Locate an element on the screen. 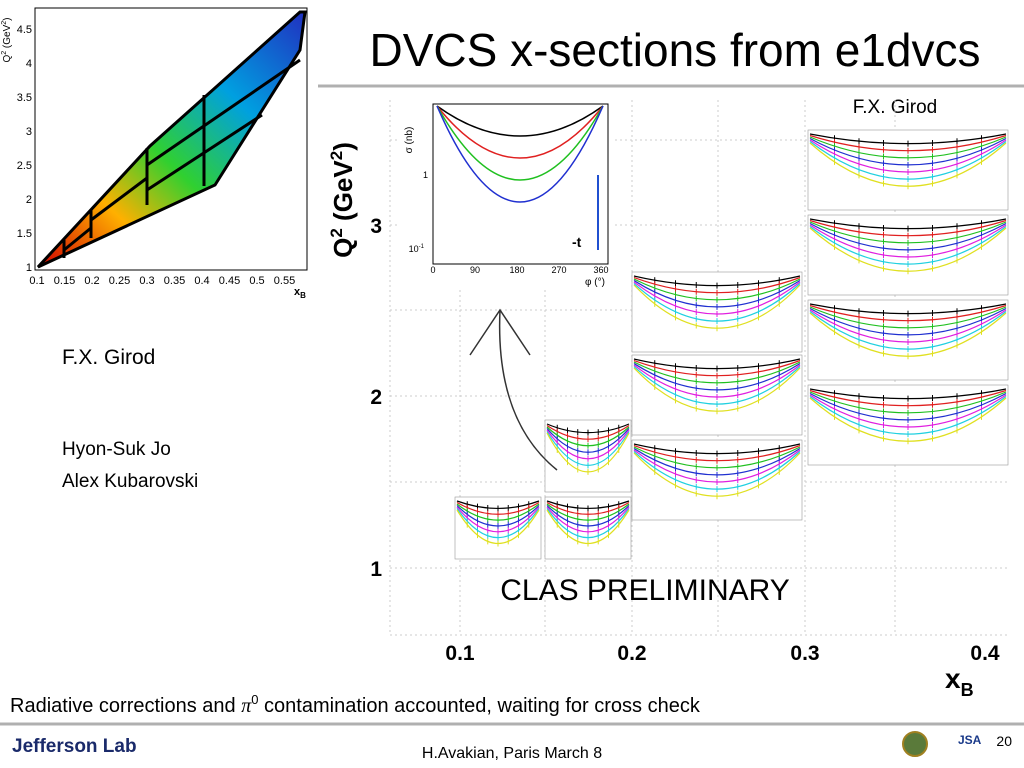  x-tick-label: 180 is located at coordinates (516, 270).